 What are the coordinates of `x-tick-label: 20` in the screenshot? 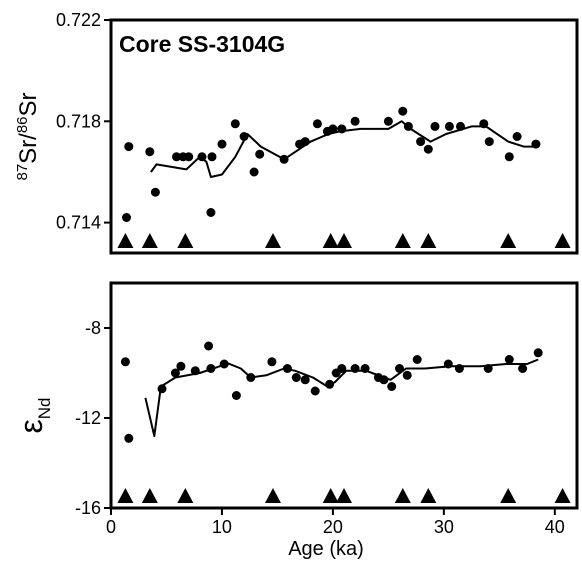 It's located at (333, 527).